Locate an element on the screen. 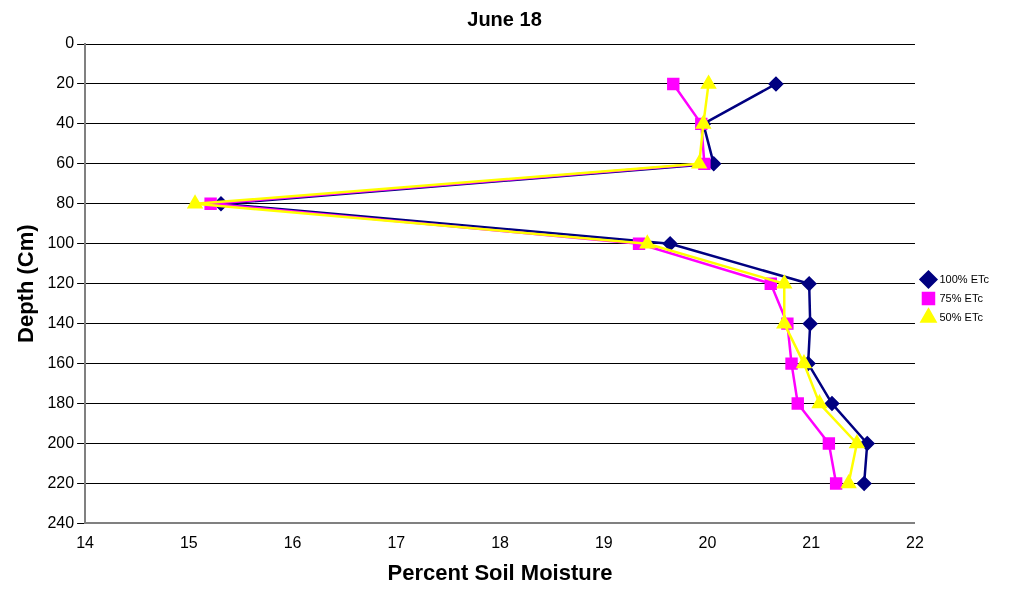 The height and width of the screenshot is (597, 1013). y-tick-label: 80 is located at coordinates (65, 203).